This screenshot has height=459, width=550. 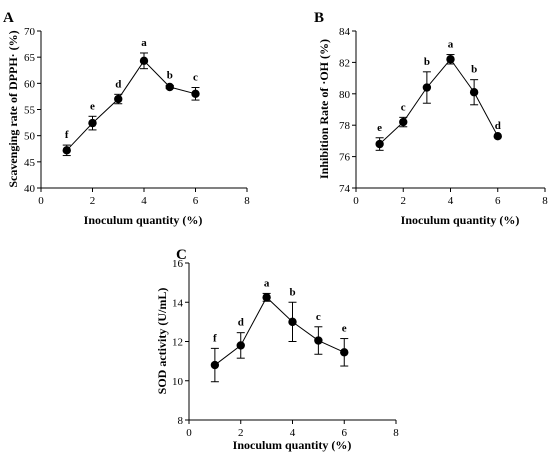 I want to click on panel-b-x-tick-label: 0, so click(x=356, y=201).